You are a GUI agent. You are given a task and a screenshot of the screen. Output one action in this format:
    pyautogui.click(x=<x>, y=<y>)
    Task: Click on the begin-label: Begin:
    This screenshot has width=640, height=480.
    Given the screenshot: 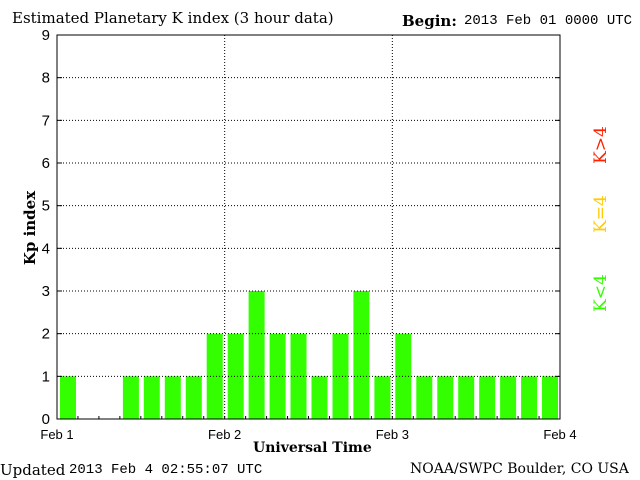 What is the action you would take?
    pyautogui.click(x=429, y=21)
    